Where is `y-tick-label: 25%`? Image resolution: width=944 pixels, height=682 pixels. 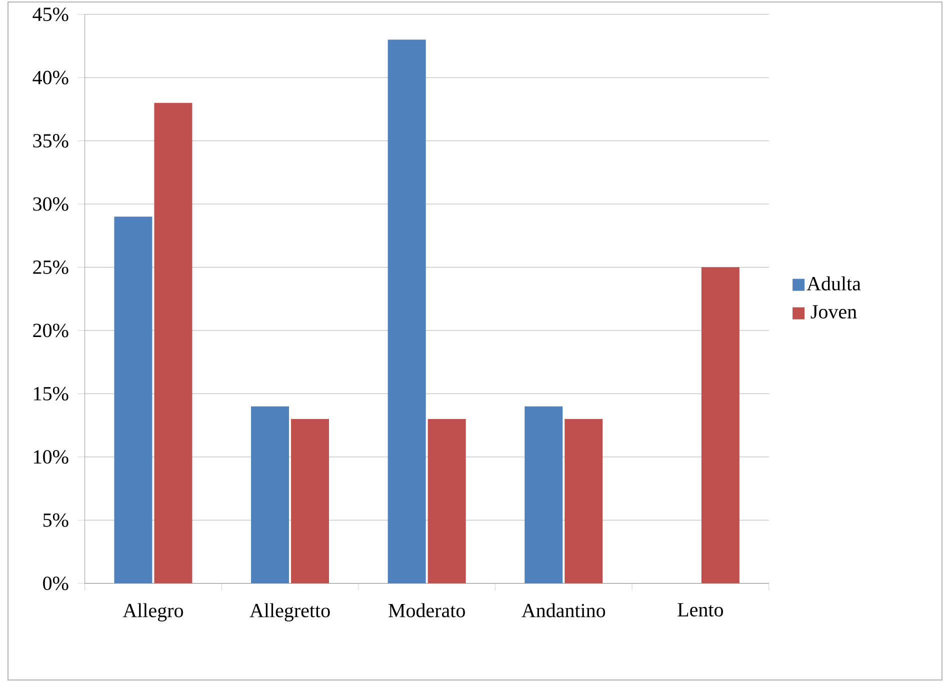 y-tick-label: 25% is located at coordinates (50, 267).